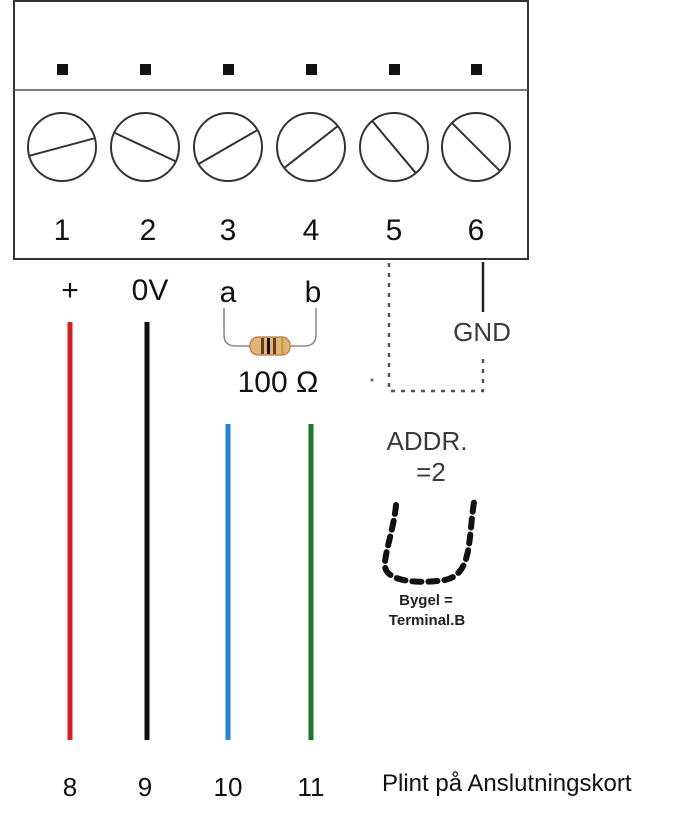 This screenshot has width=679, height=816. I want to click on terminal-4: 4, so click(311, 155).